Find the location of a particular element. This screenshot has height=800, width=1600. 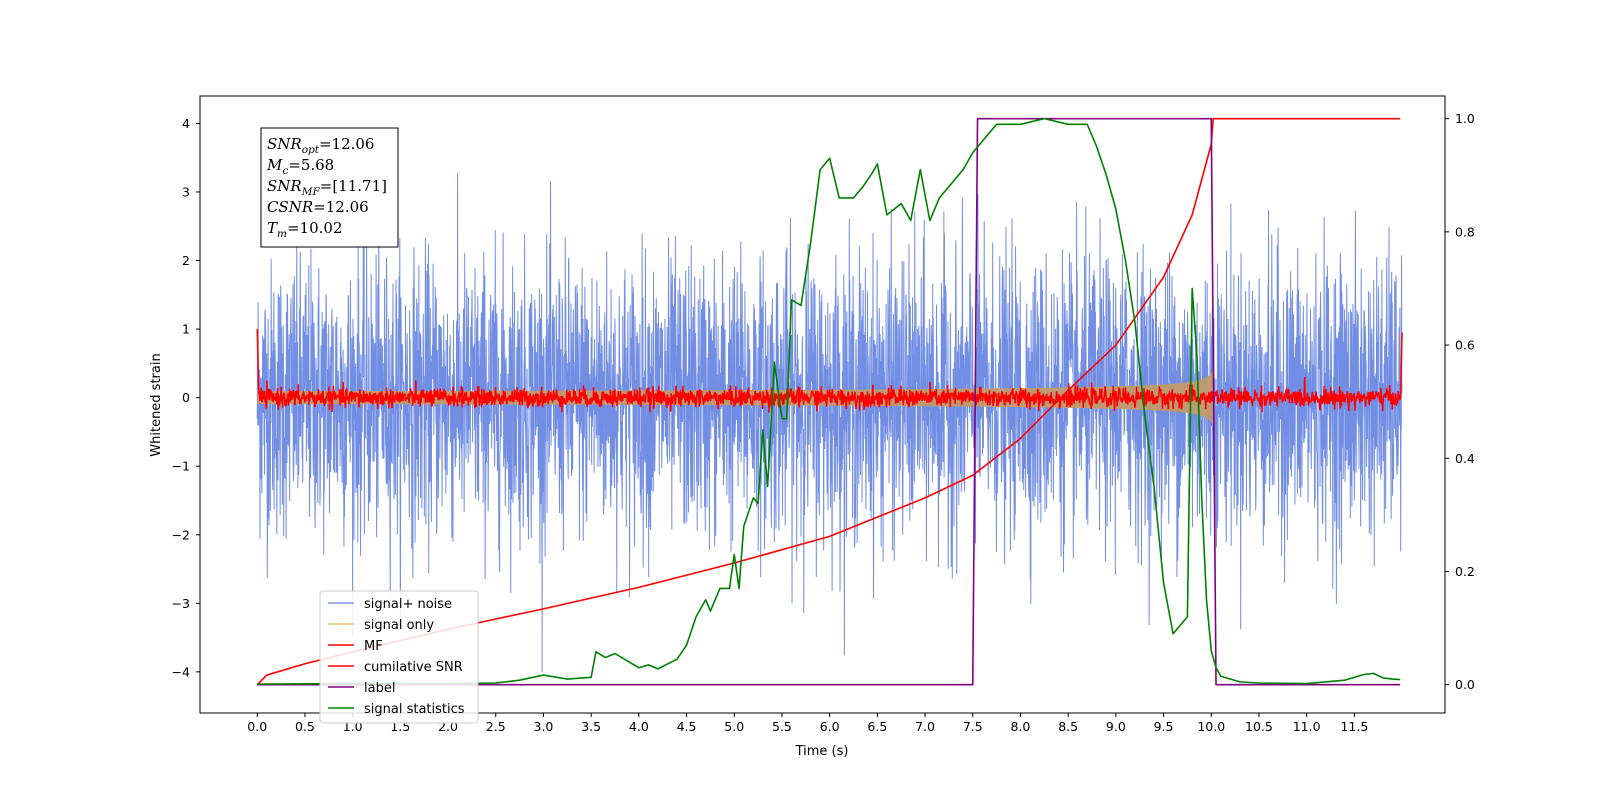

annotation-subscript: MF is located at coordinates (311, 192).